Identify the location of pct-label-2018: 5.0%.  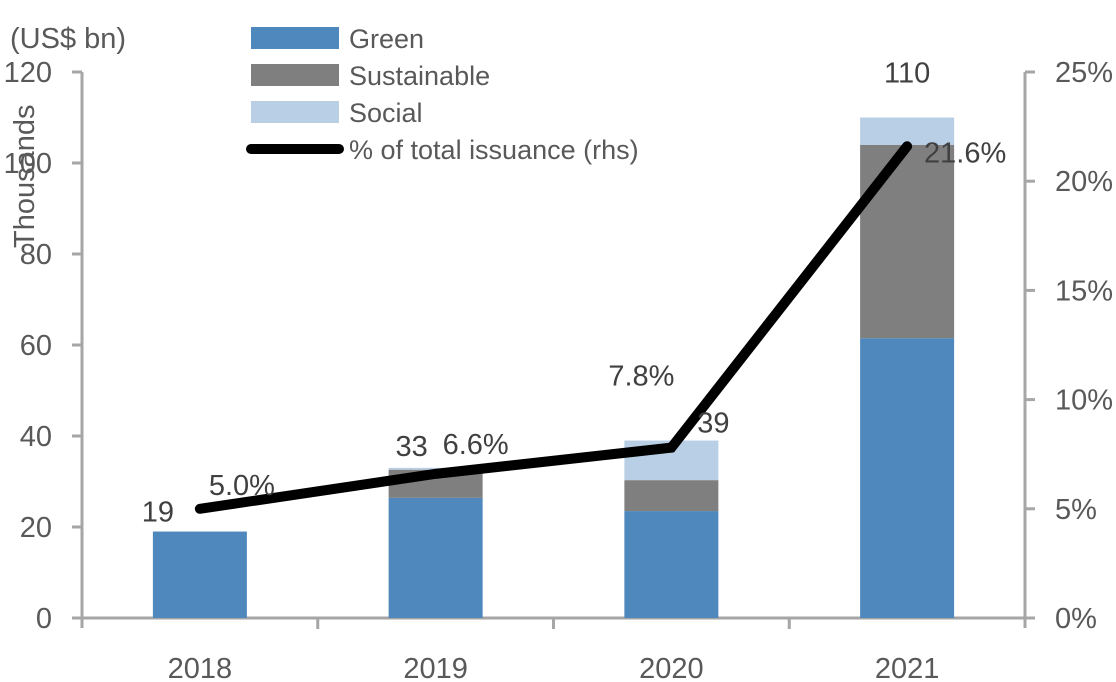
(242, 486).